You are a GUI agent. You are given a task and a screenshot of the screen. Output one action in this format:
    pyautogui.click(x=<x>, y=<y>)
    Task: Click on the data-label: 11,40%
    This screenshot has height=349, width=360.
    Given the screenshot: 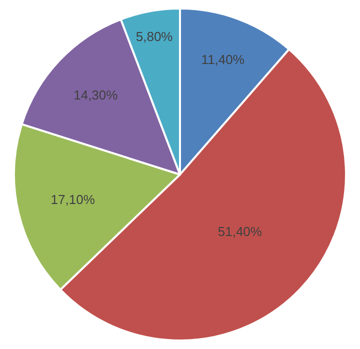 What is the action you would take?
    pyautogui.click(x=223, y=59)
    